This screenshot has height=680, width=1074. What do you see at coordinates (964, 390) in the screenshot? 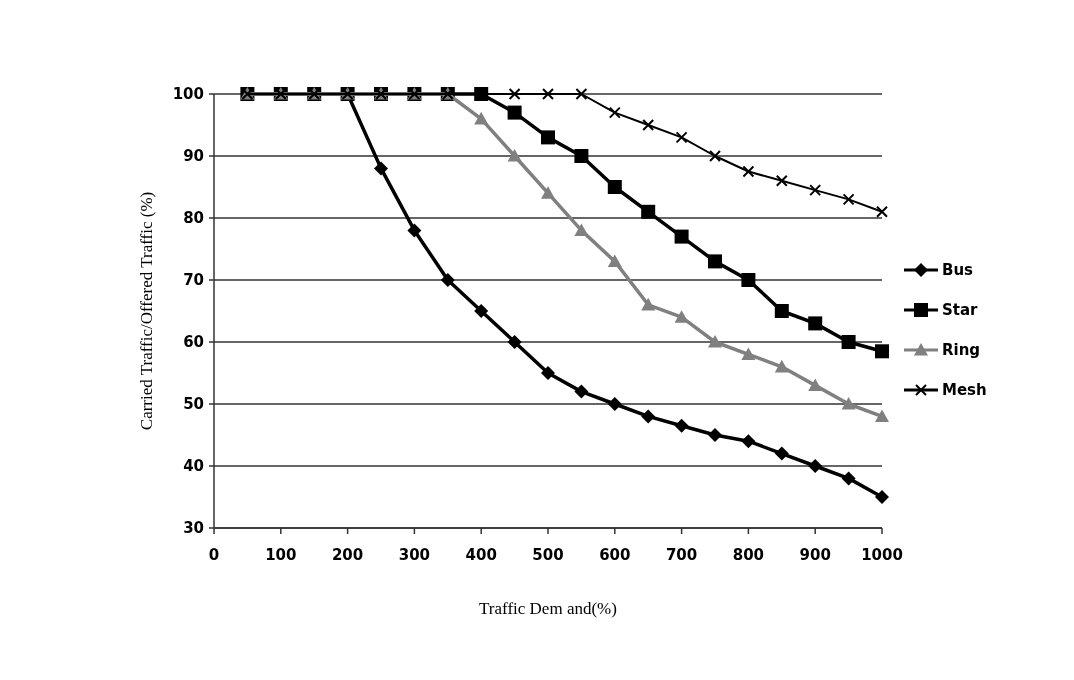
I see `legend-label: Mesh` at bounding box center [964, 390].